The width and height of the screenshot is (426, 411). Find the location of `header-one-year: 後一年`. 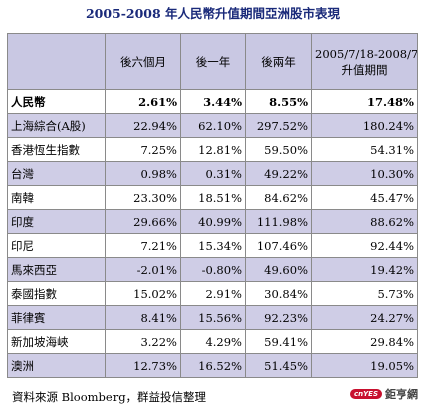

header-one-year: 後一年 is located at coordinates (213, 61).